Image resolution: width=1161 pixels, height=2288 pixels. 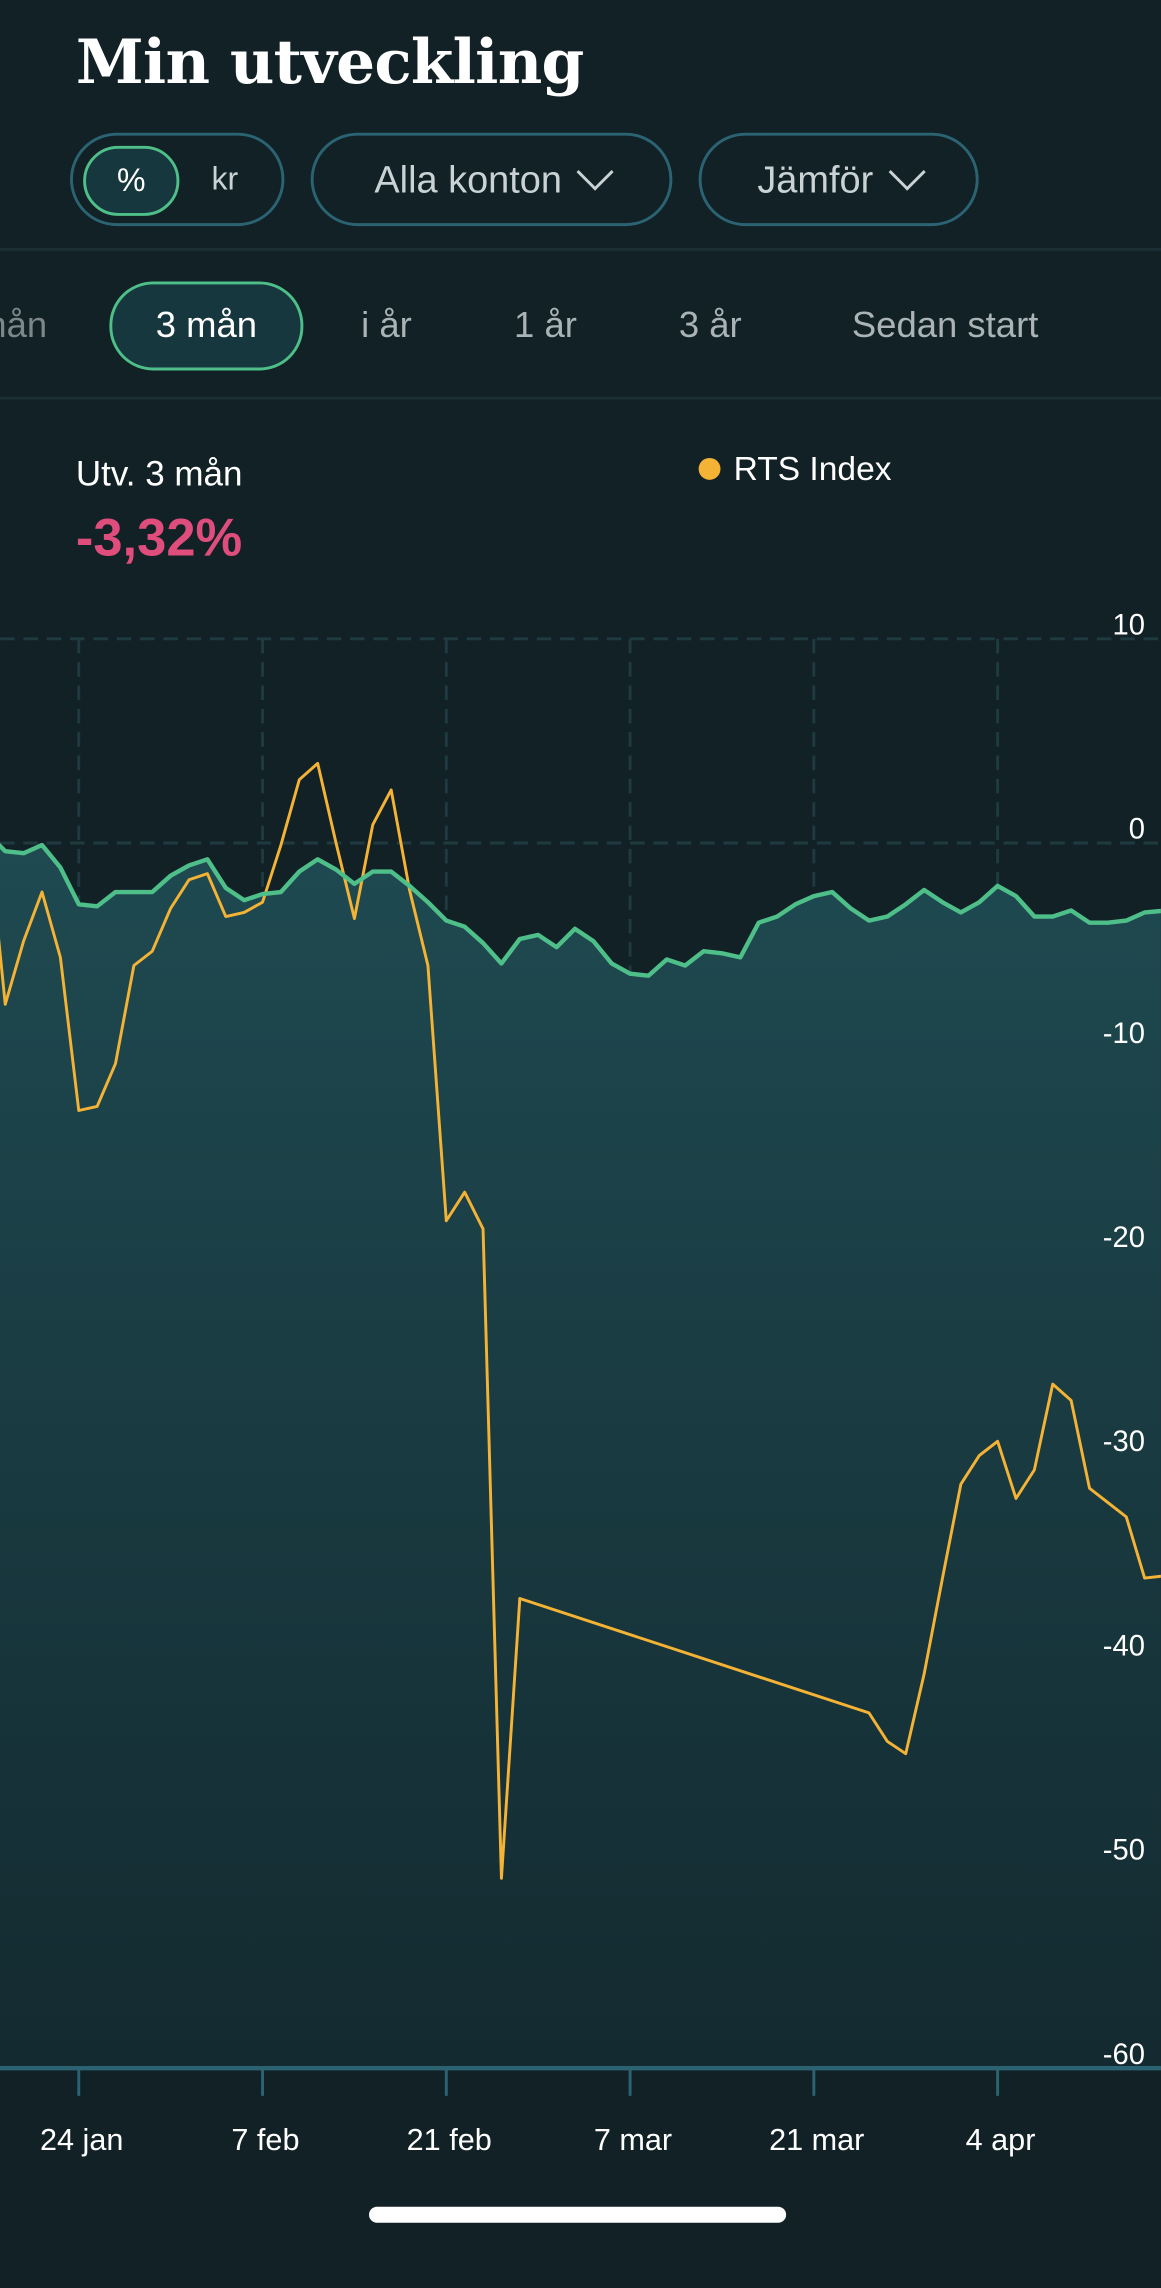 What do you see at coordinates (24, 324) in the screenshot?
I see `tab-1-man: mån` at bounding box center [24, 324].